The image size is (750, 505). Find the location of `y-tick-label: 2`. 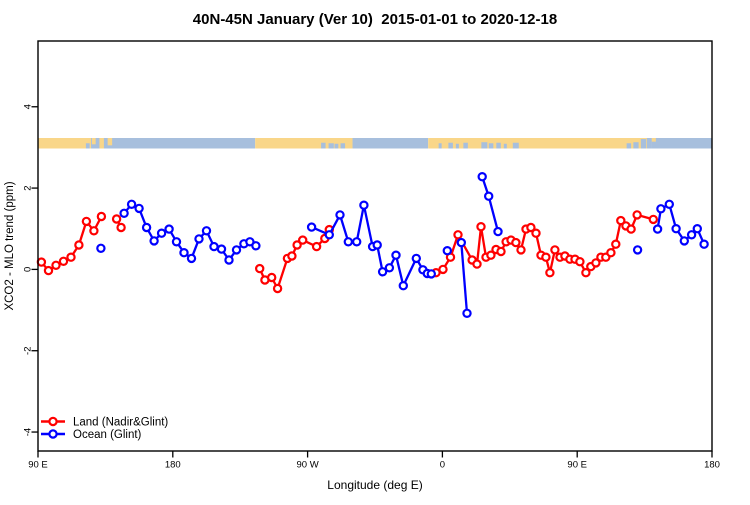

y-tick-label: 2 is located at coordinates (28, 187).